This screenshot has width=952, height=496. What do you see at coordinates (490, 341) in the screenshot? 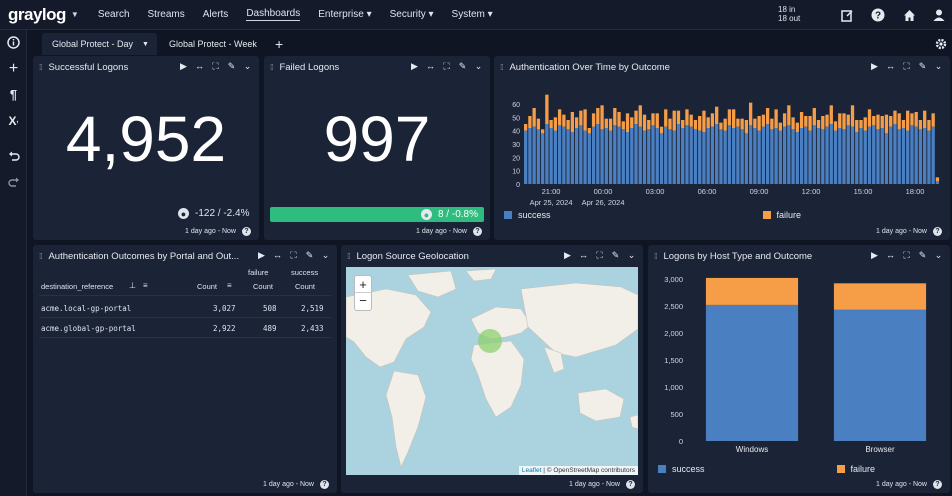
I see `geo-hotspot-marker` at bounding box center [490, 341].